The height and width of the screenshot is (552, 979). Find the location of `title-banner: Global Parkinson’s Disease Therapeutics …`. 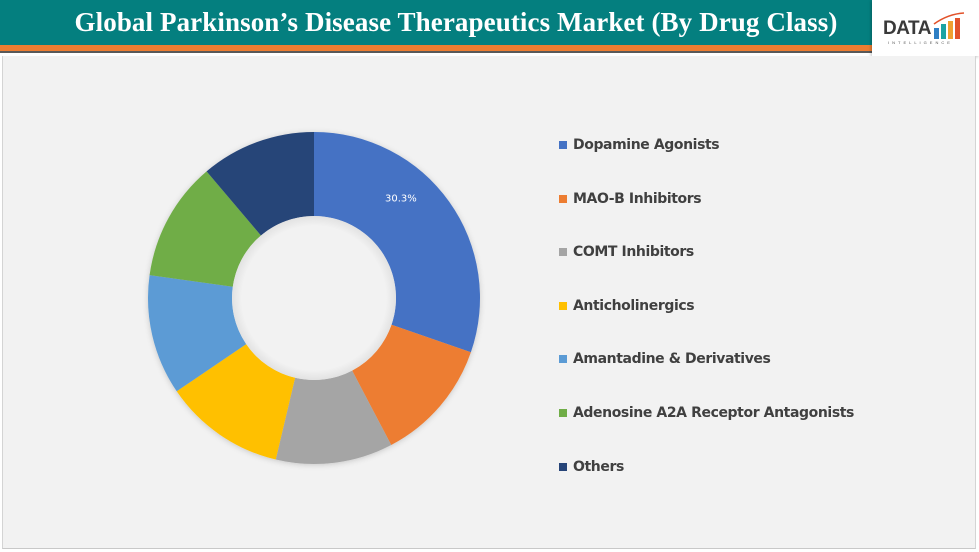

title-banner: Global Parkinson’s Disease Therapeutics … is located at coordinates (436, 22).